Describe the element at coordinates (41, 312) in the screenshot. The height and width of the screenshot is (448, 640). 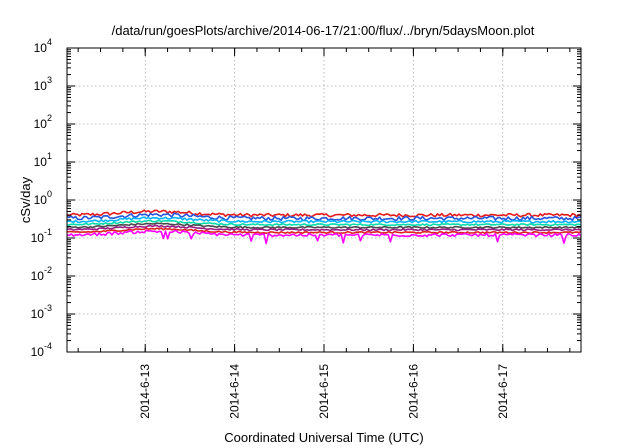
I see `y-tick-label: 10⁻³` at that location.